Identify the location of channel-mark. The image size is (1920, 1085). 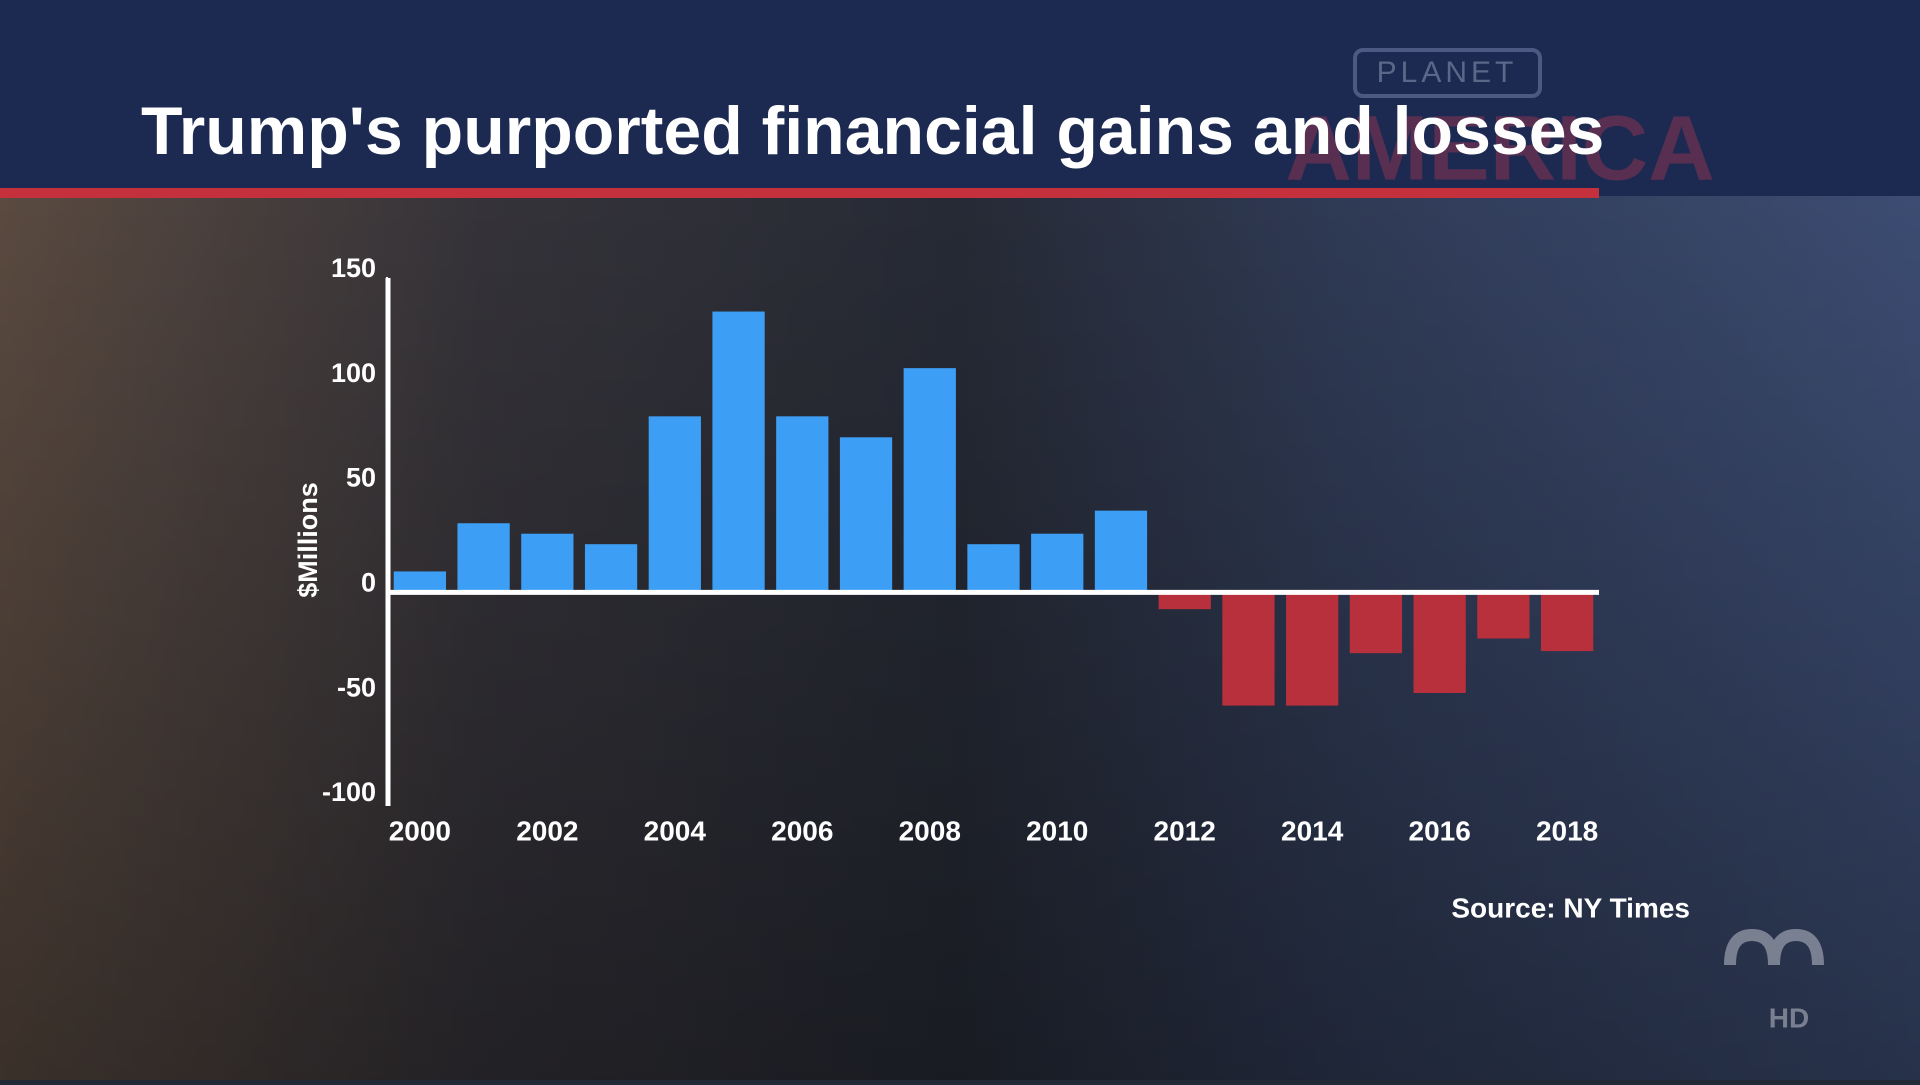
(1774, 947).